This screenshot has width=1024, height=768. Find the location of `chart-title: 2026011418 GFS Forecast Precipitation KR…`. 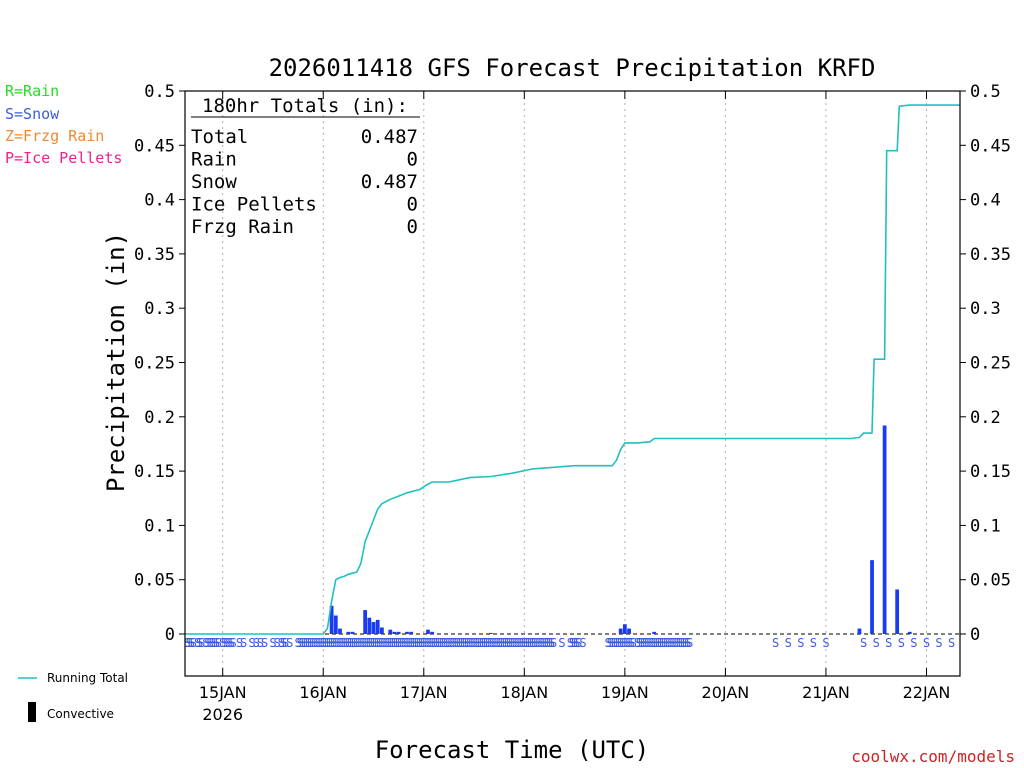

chart-title: 2026011418 GFS Forecast Precipitation KR… is located at coordinates (572, 68).